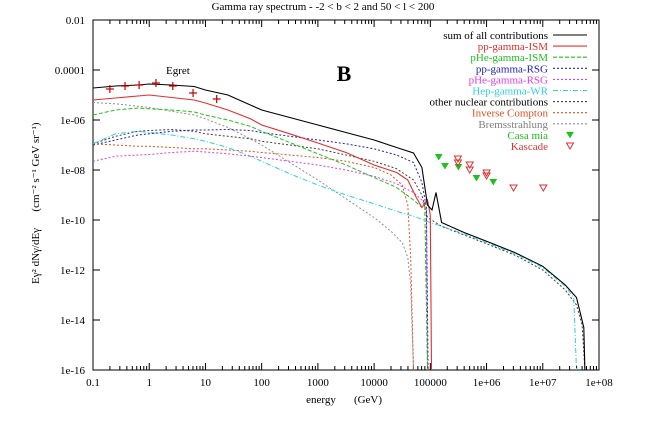 Image resolution: width=649 pixels, height=423 pixels. What do you see at coordinates (344, 73) in the screenshot?
I see `panel-label: B` at bounding box center [344, 73].